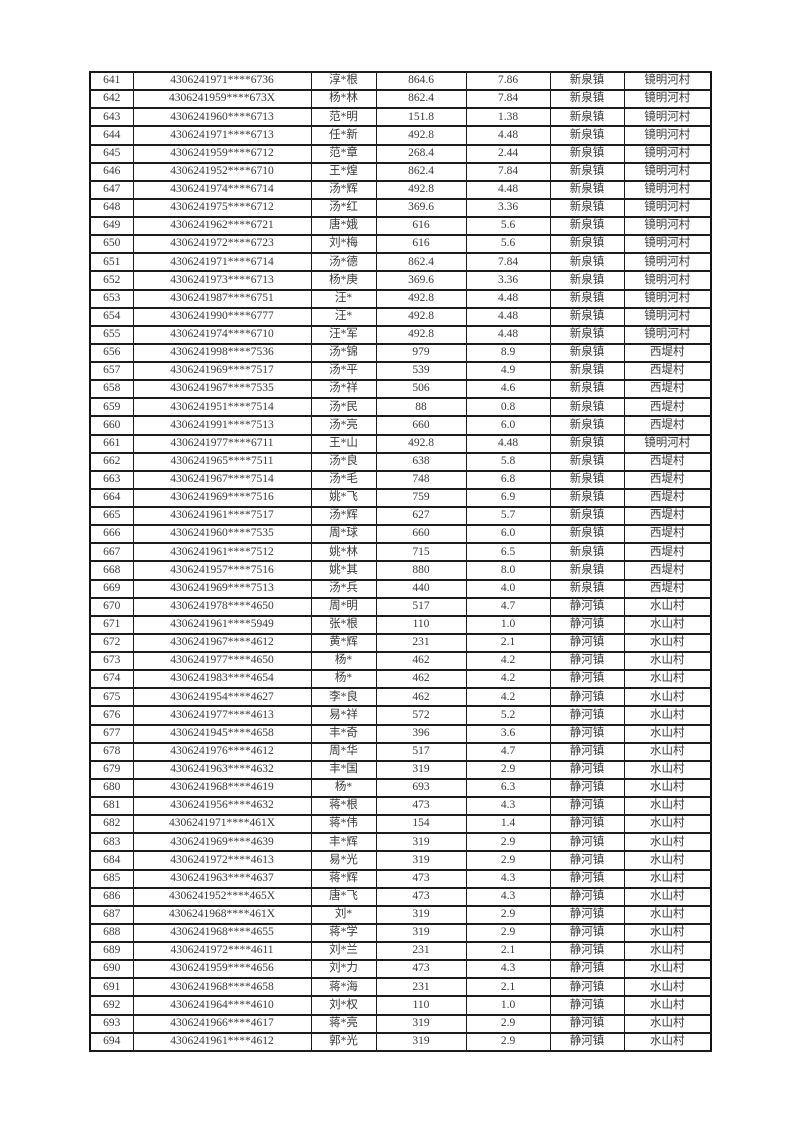 The height and width of the screenshot is (1122, 794). Describe the element at coordinates (421, 896) in the screenshot. I see `cell-value-1: 473` at that location.